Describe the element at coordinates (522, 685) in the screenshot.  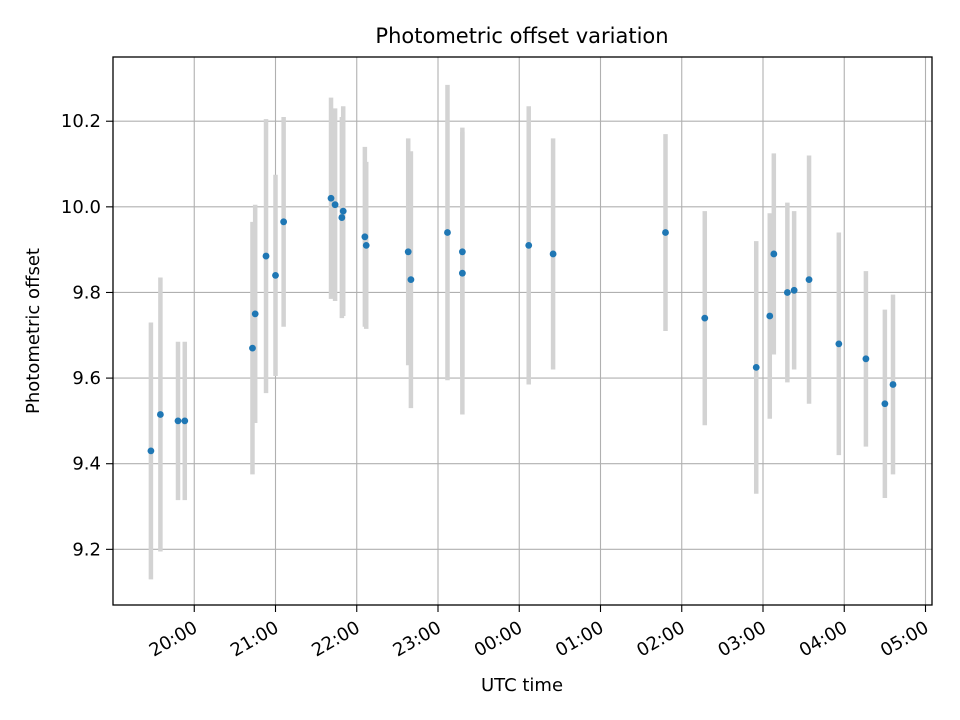
I see `x-axis-label: UTC time` at that location.